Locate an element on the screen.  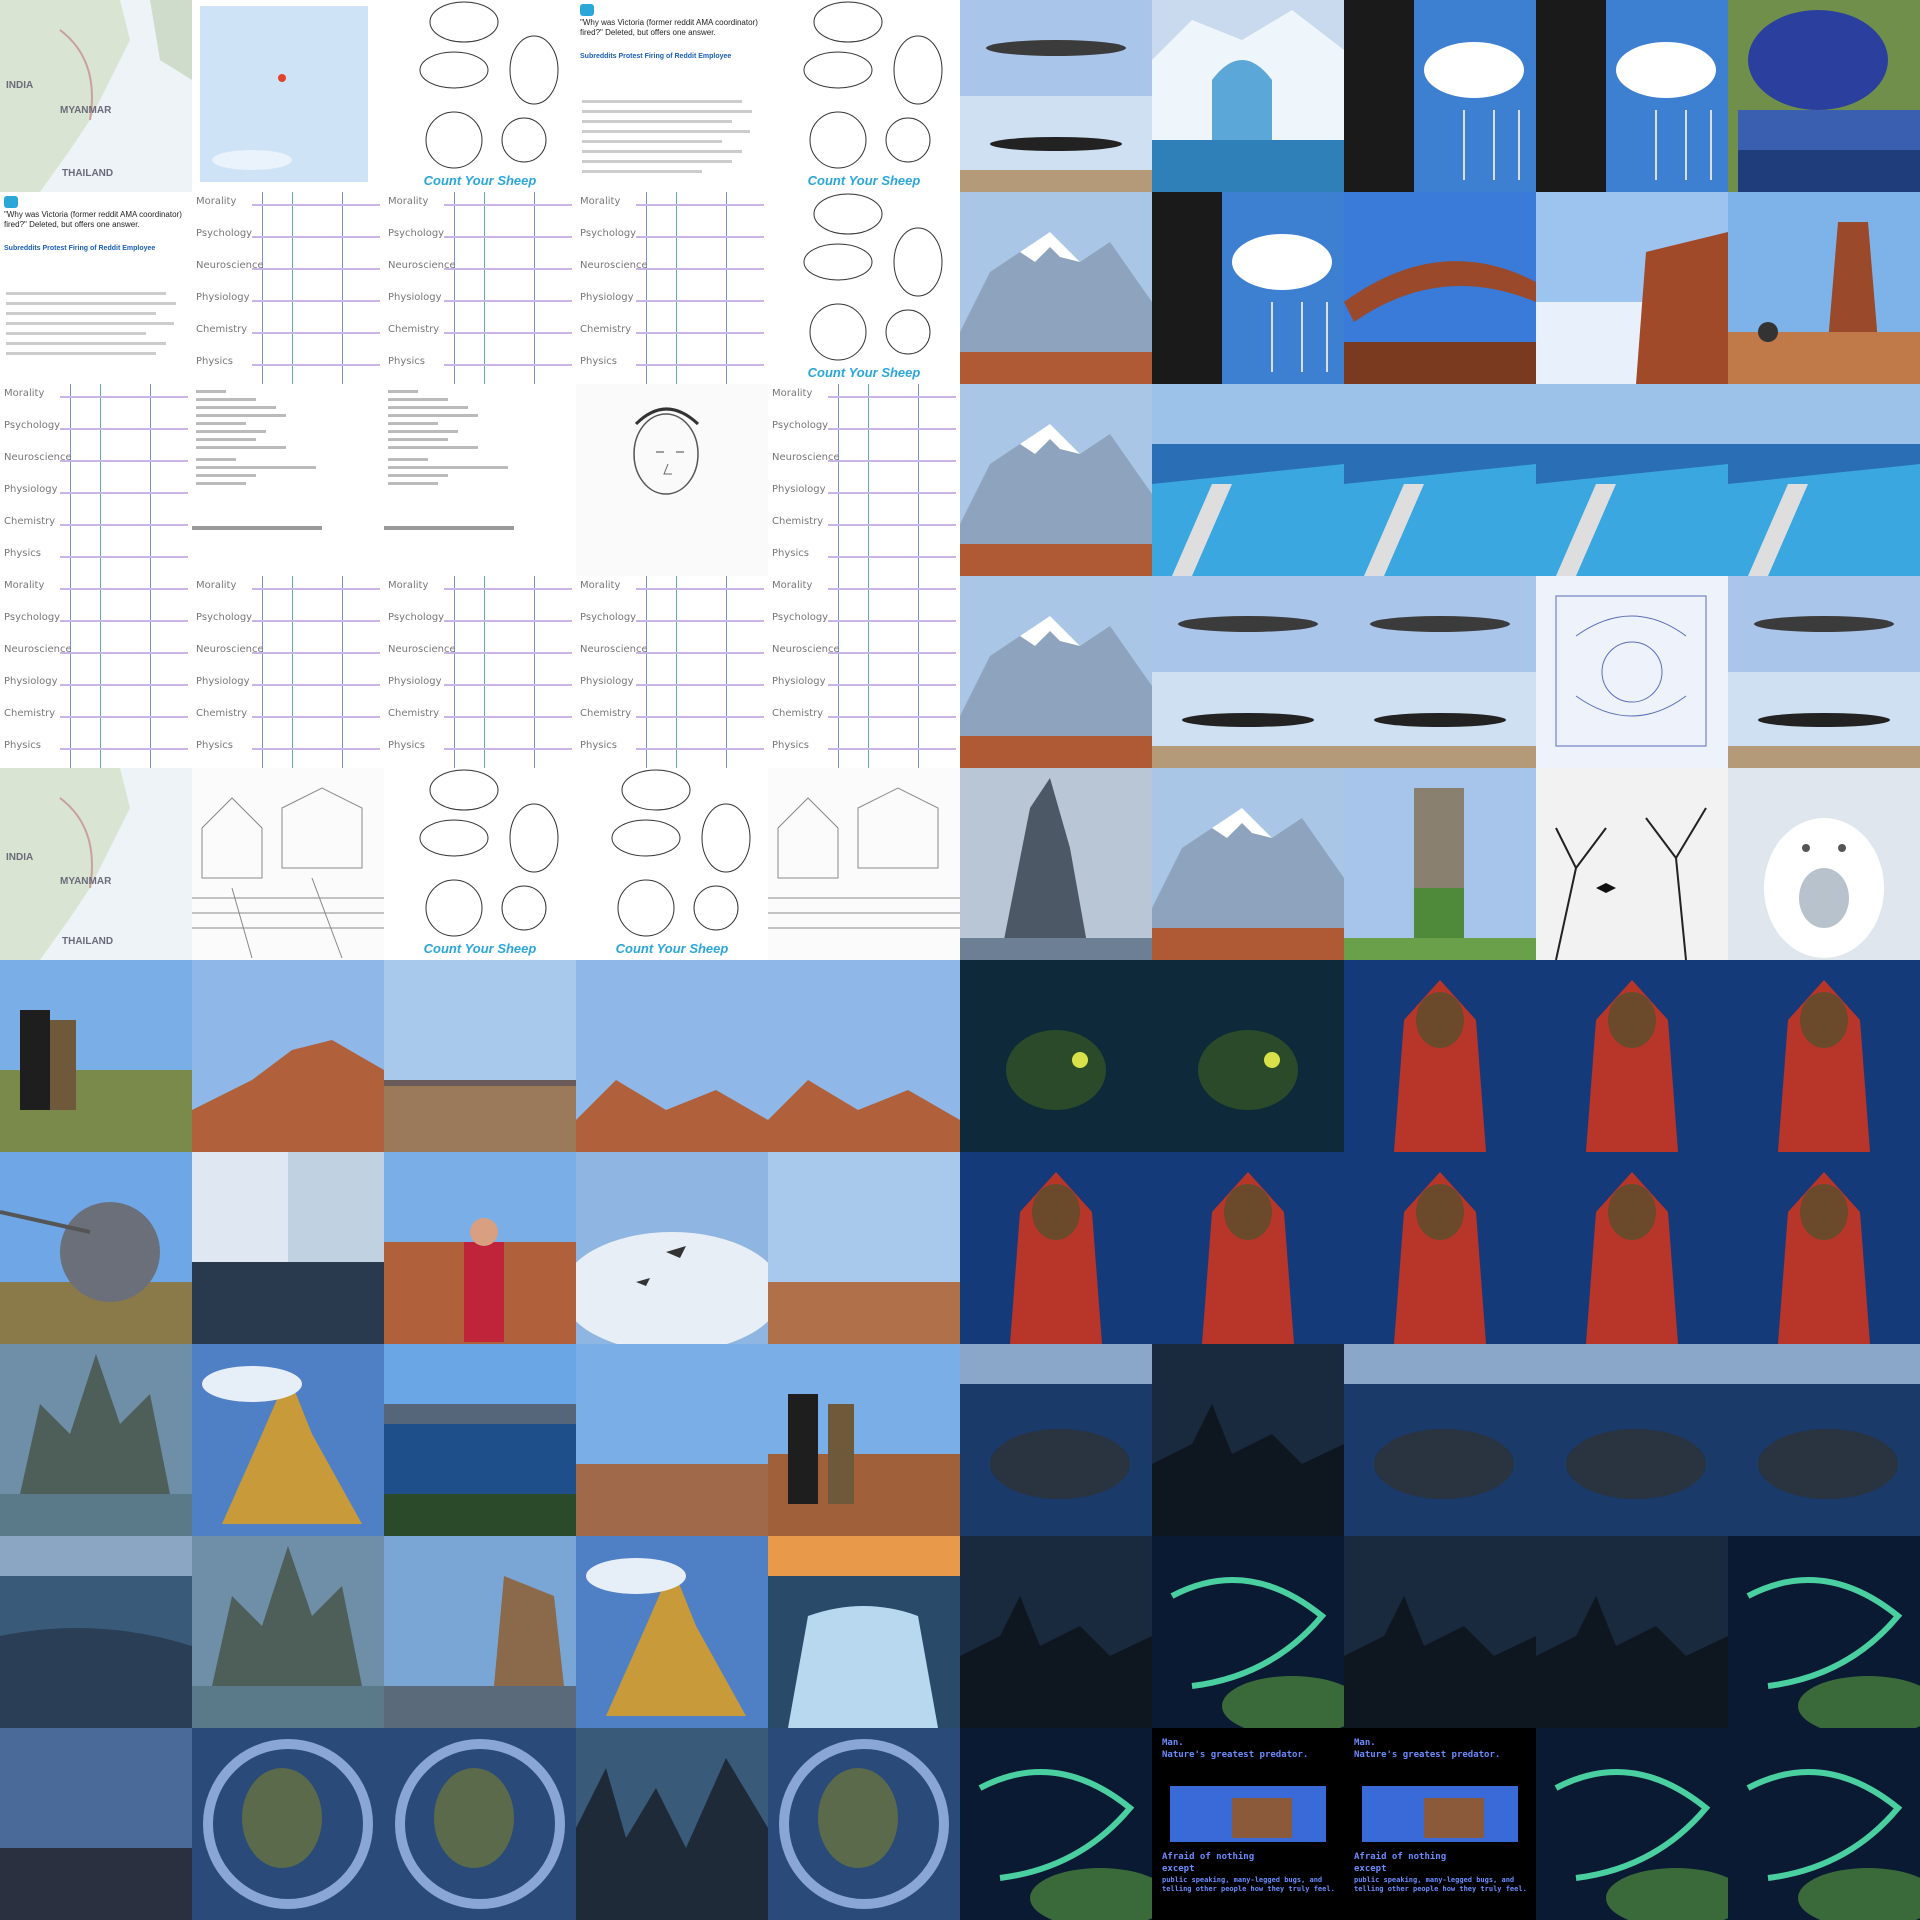
thumb-man-red-rocks is located at coordinates (480, 1248).